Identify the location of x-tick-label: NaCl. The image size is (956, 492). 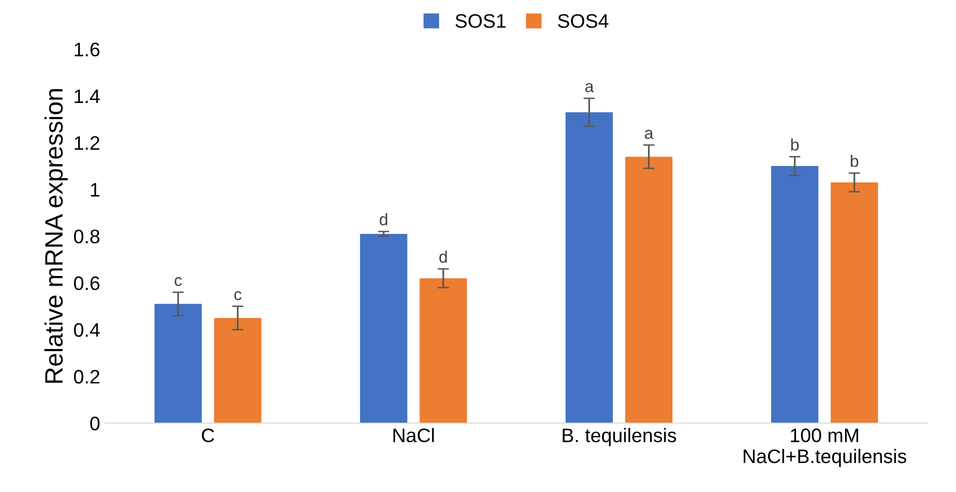
(413, 435).